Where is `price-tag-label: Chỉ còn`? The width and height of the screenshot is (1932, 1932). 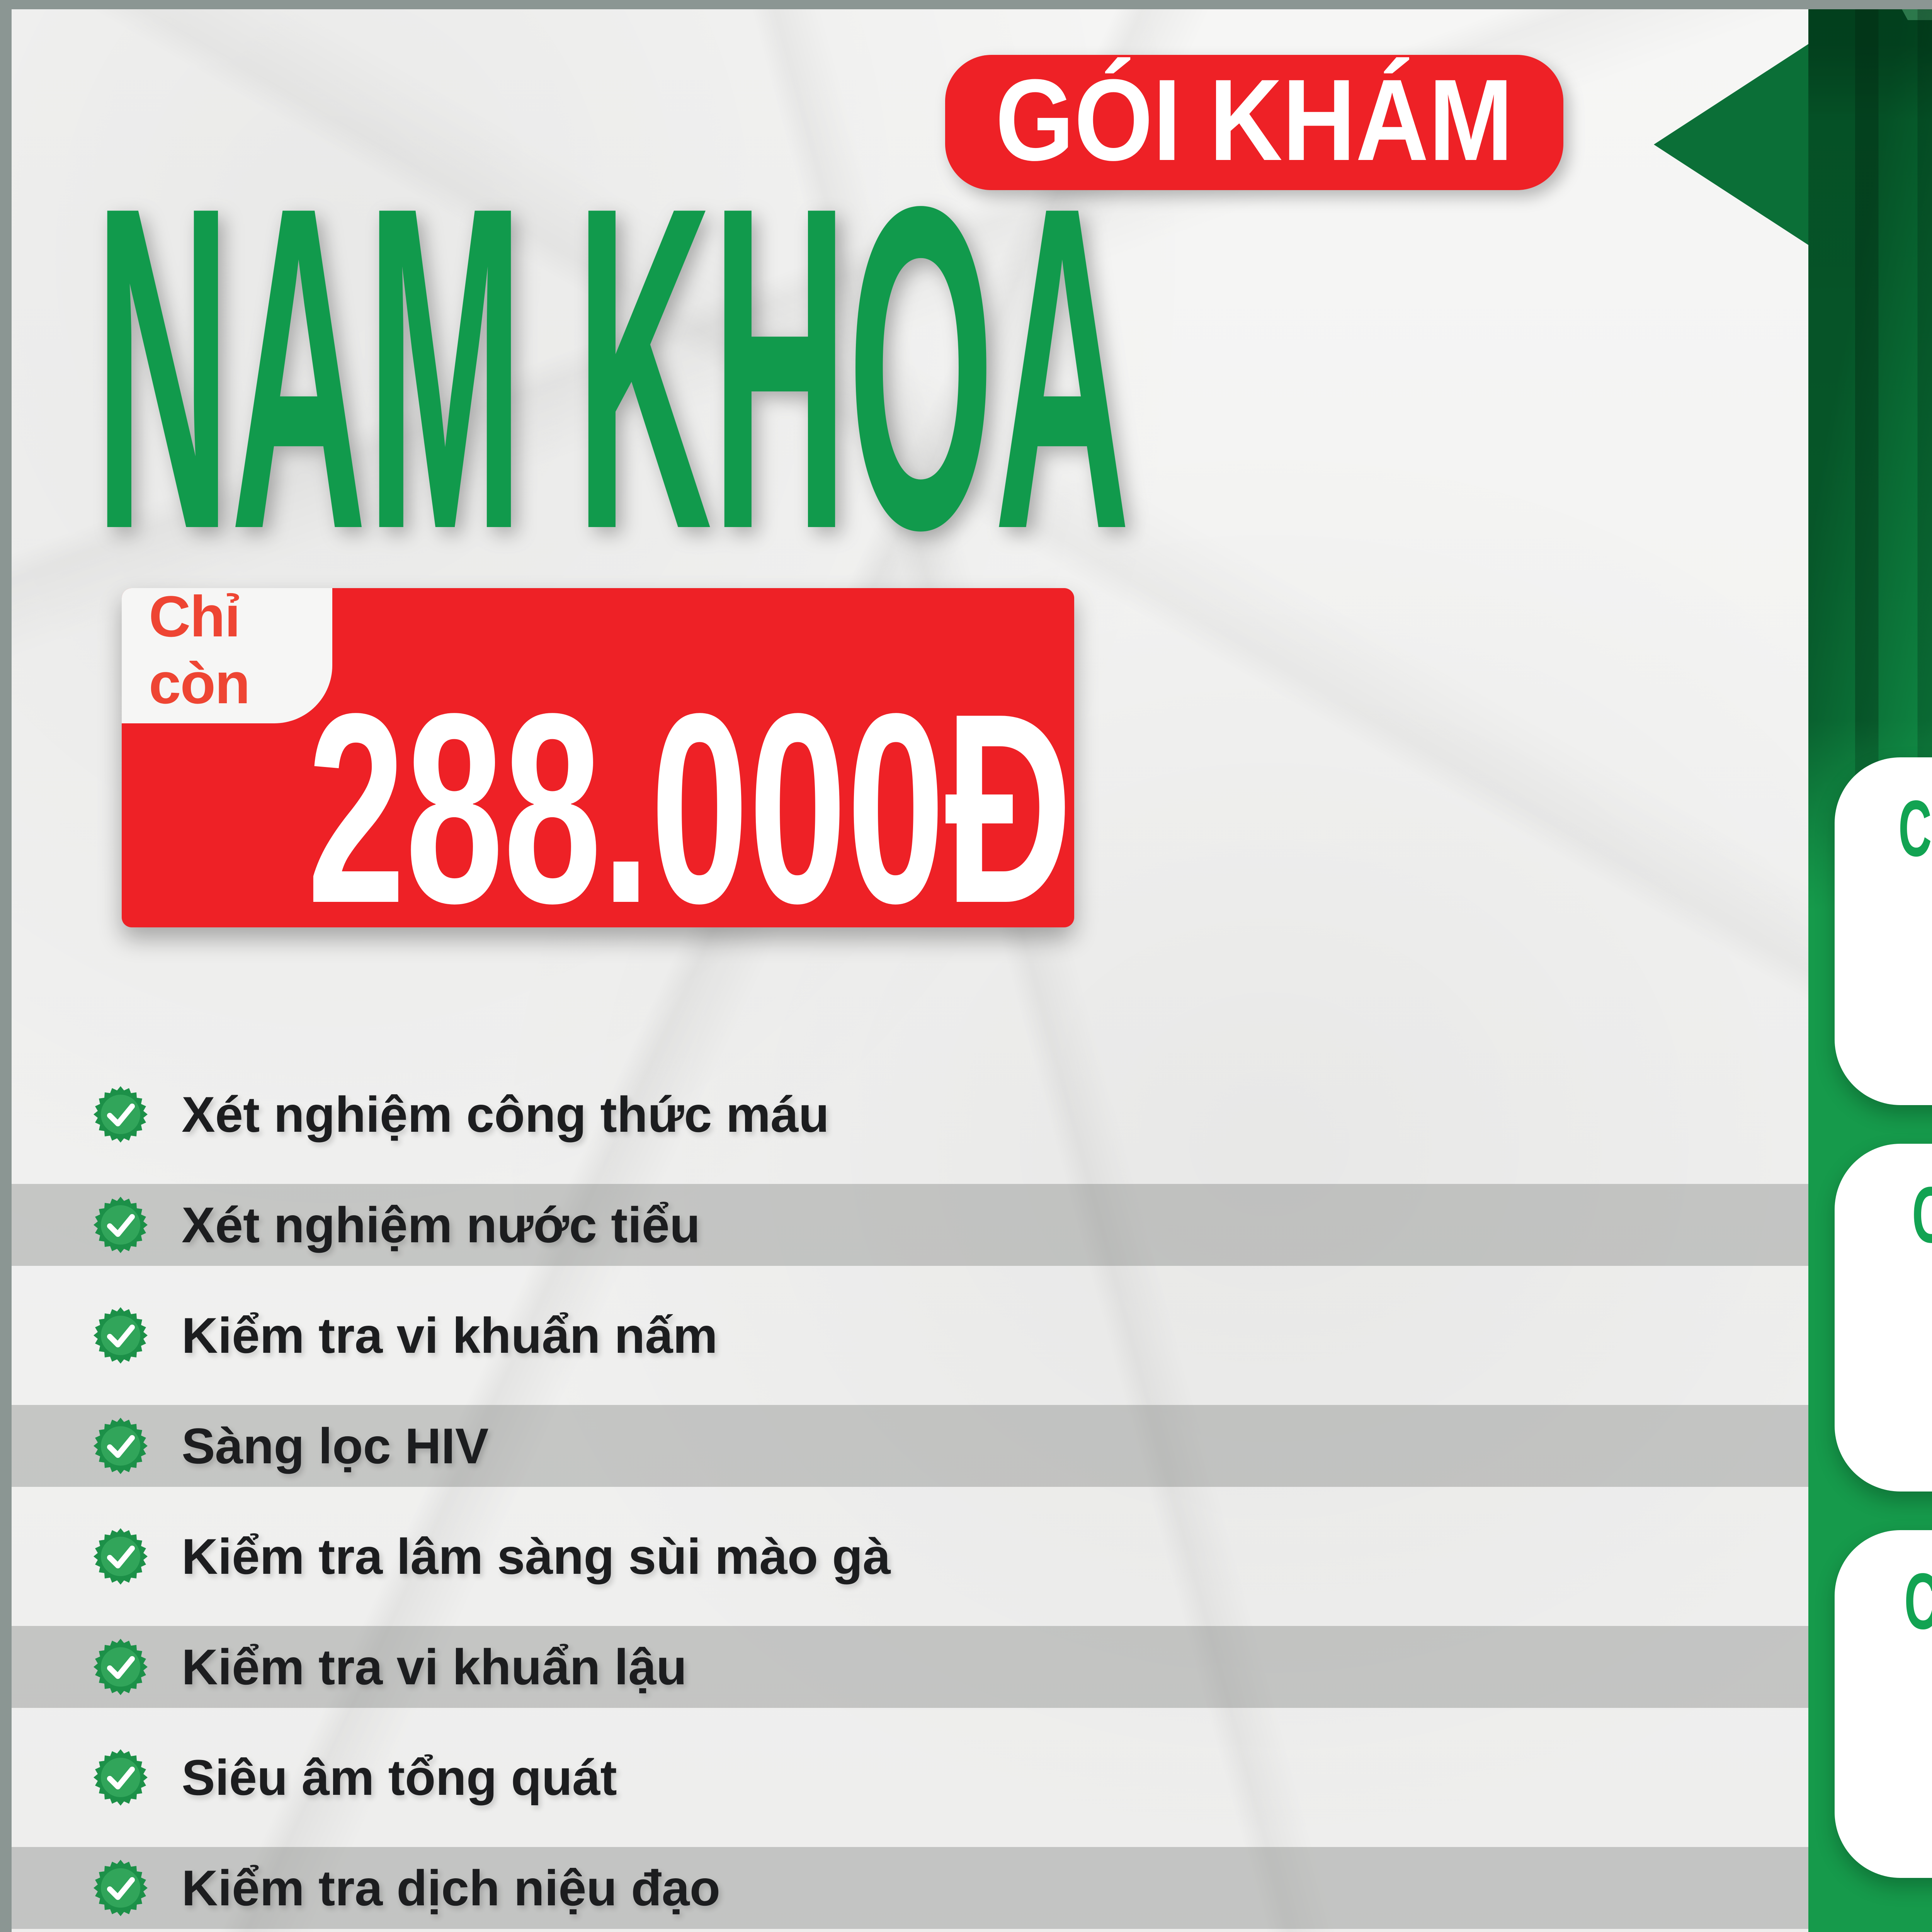
price-tag-label: Chỉ còn is located at coordinates (200, 650).